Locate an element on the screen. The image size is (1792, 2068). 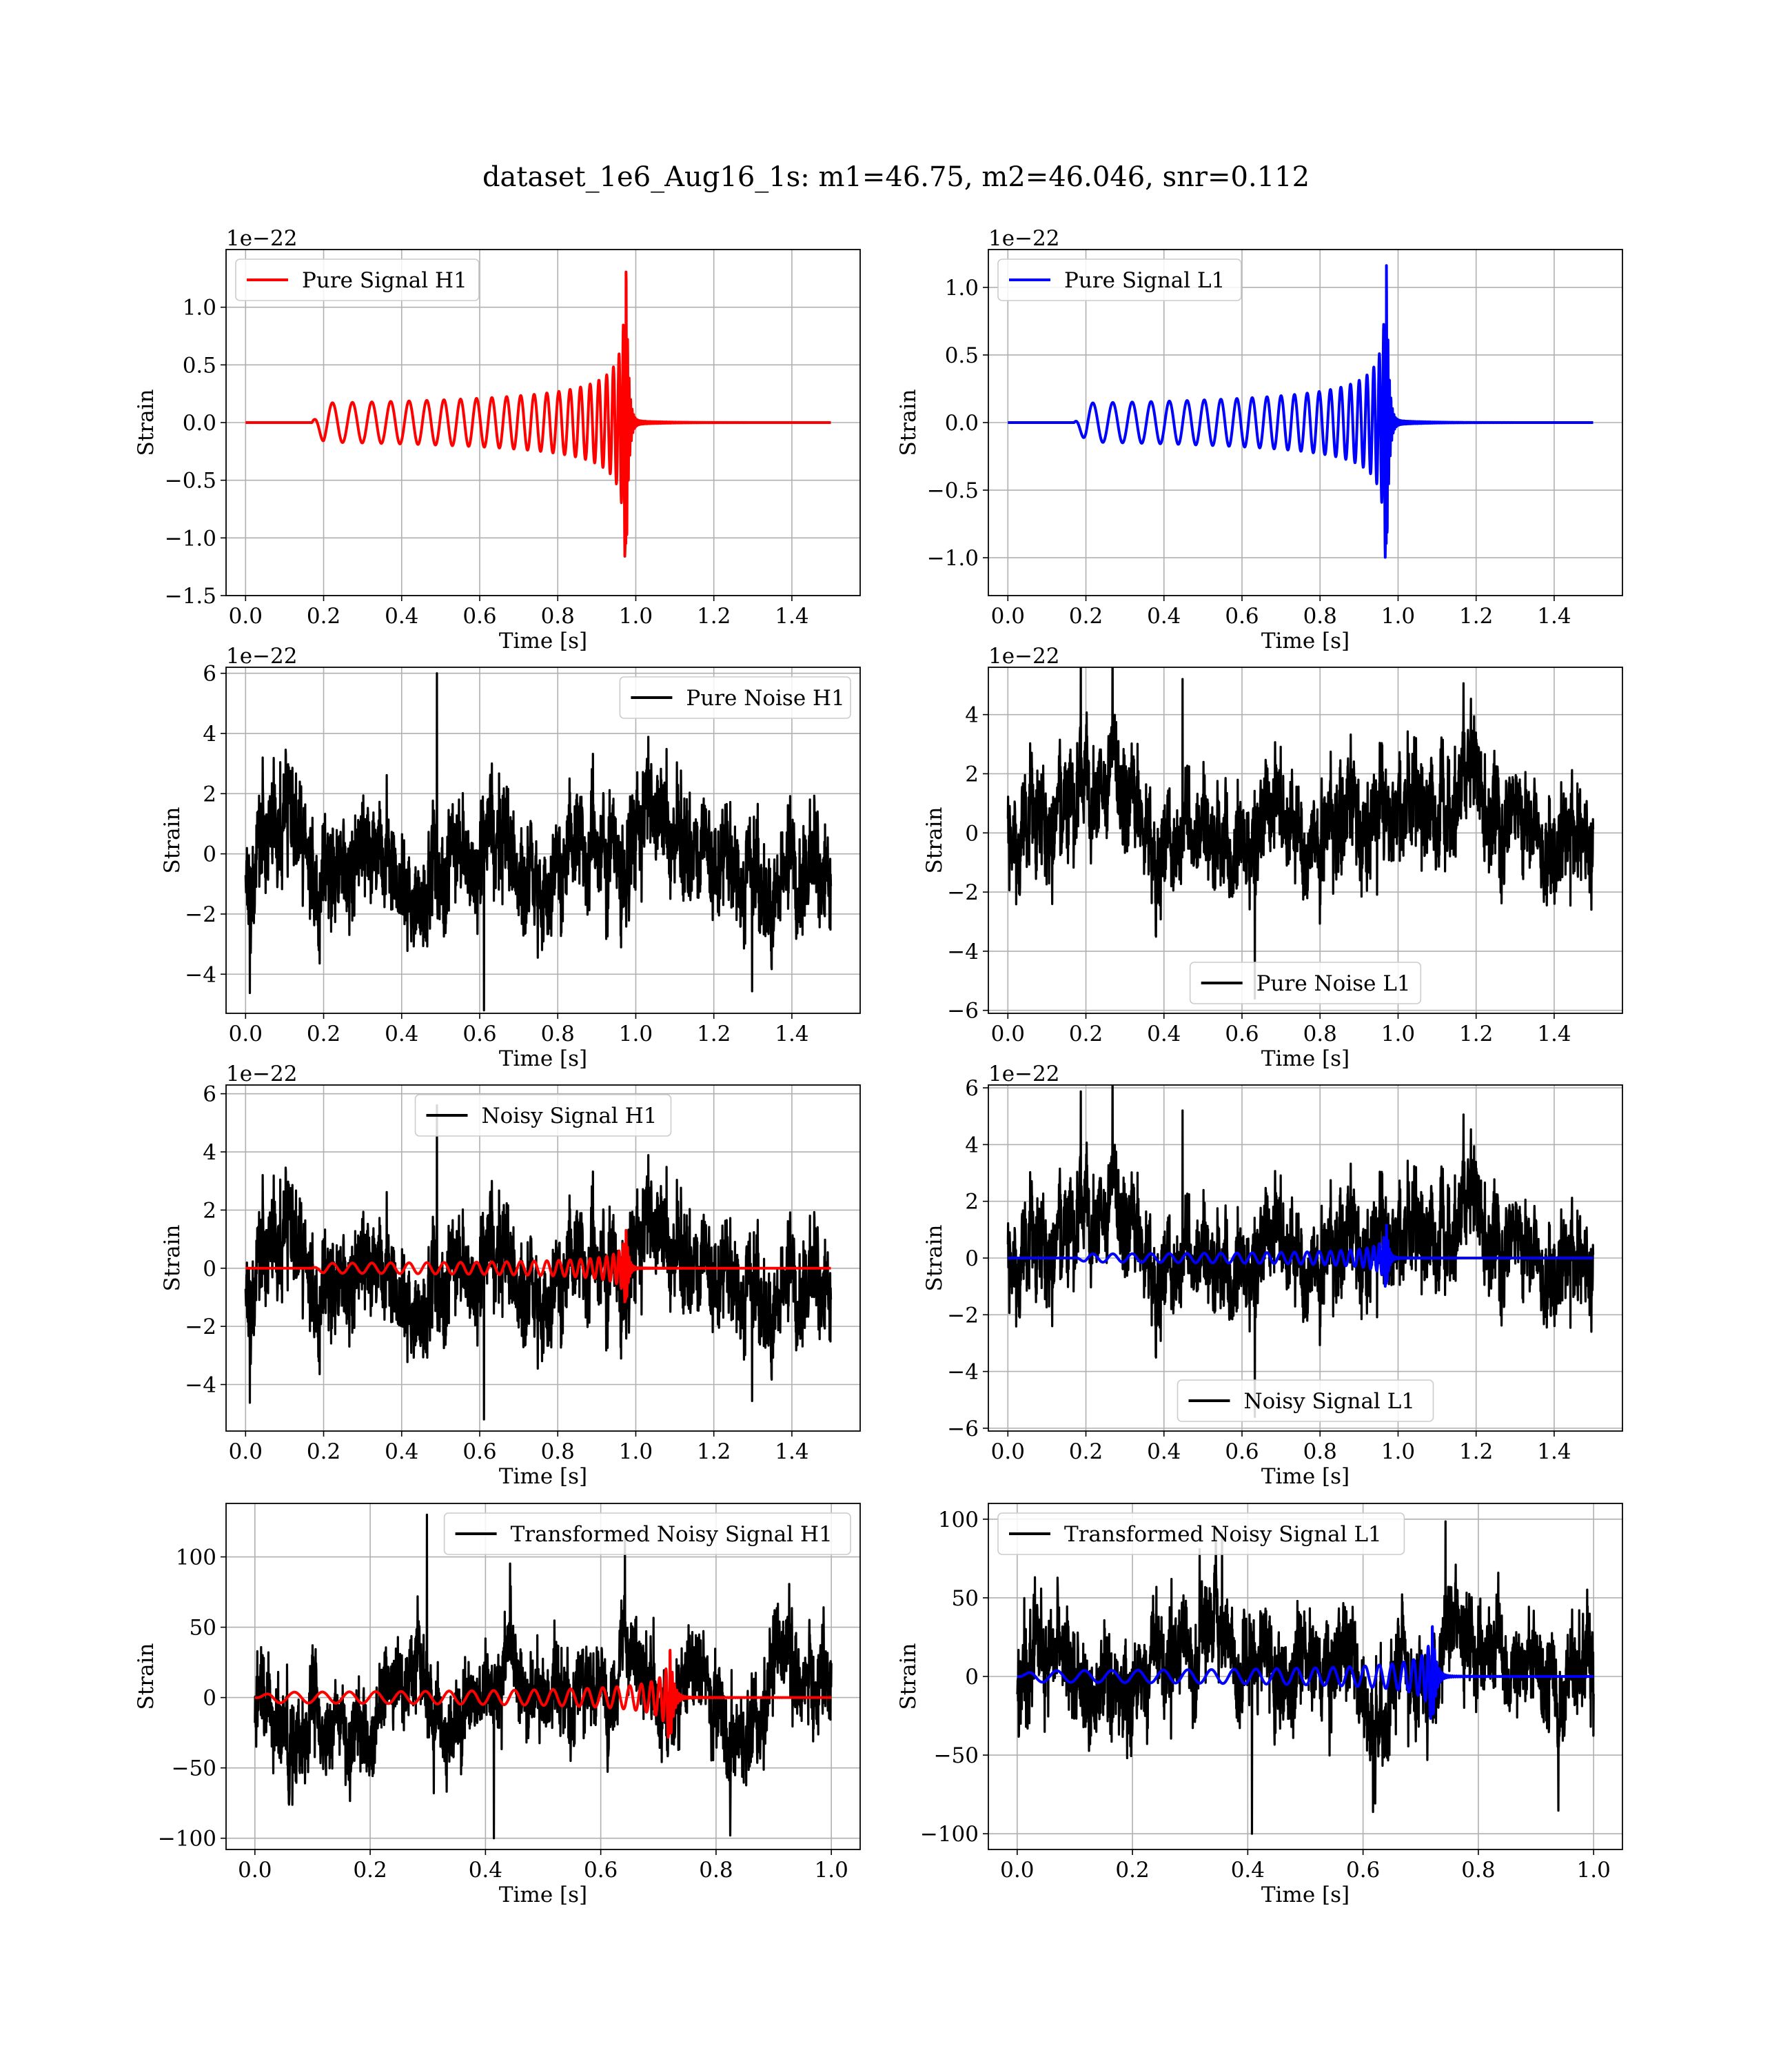
legend-label: Noisy Signal L1 is located at coordinates (1330, 1401).